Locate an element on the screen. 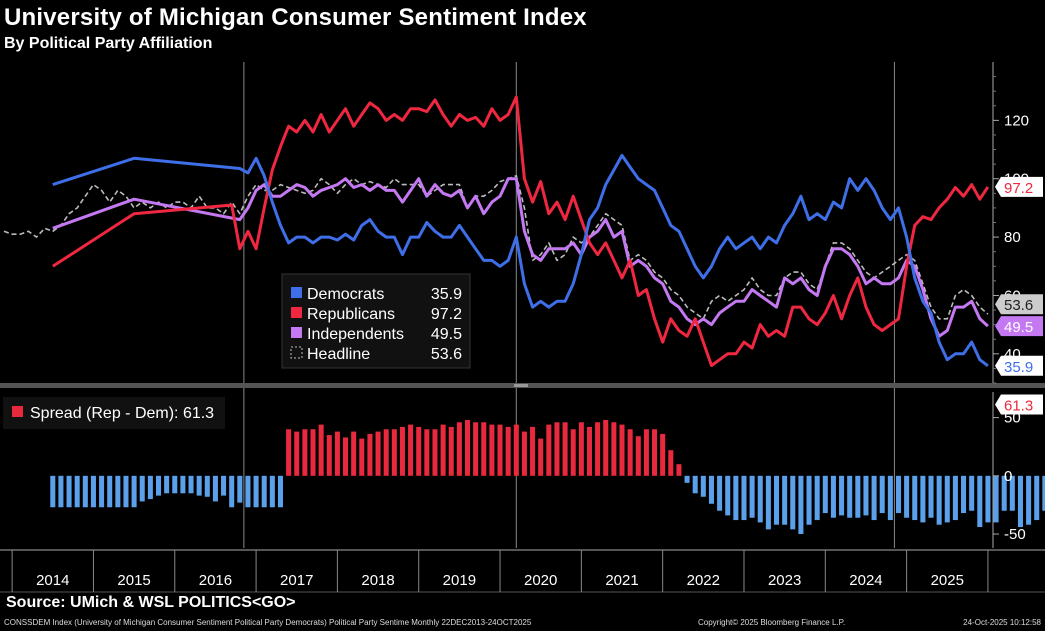  year-label: 2023 is located at coordinates (784, 580).